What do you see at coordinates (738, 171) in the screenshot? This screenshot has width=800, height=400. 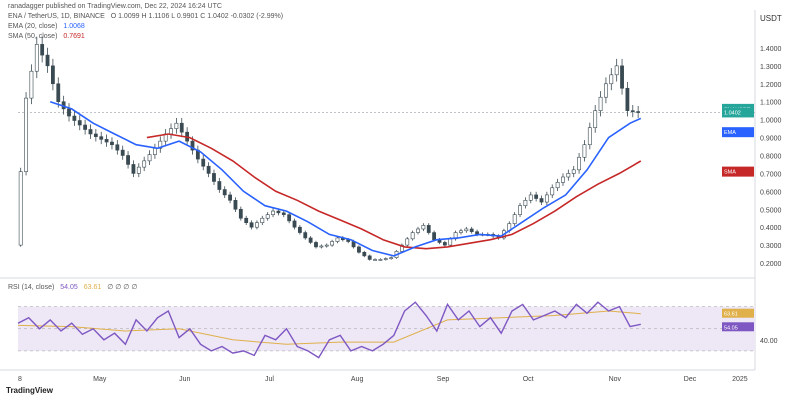 I see `sma-badge` at bounding box center [738, 171].